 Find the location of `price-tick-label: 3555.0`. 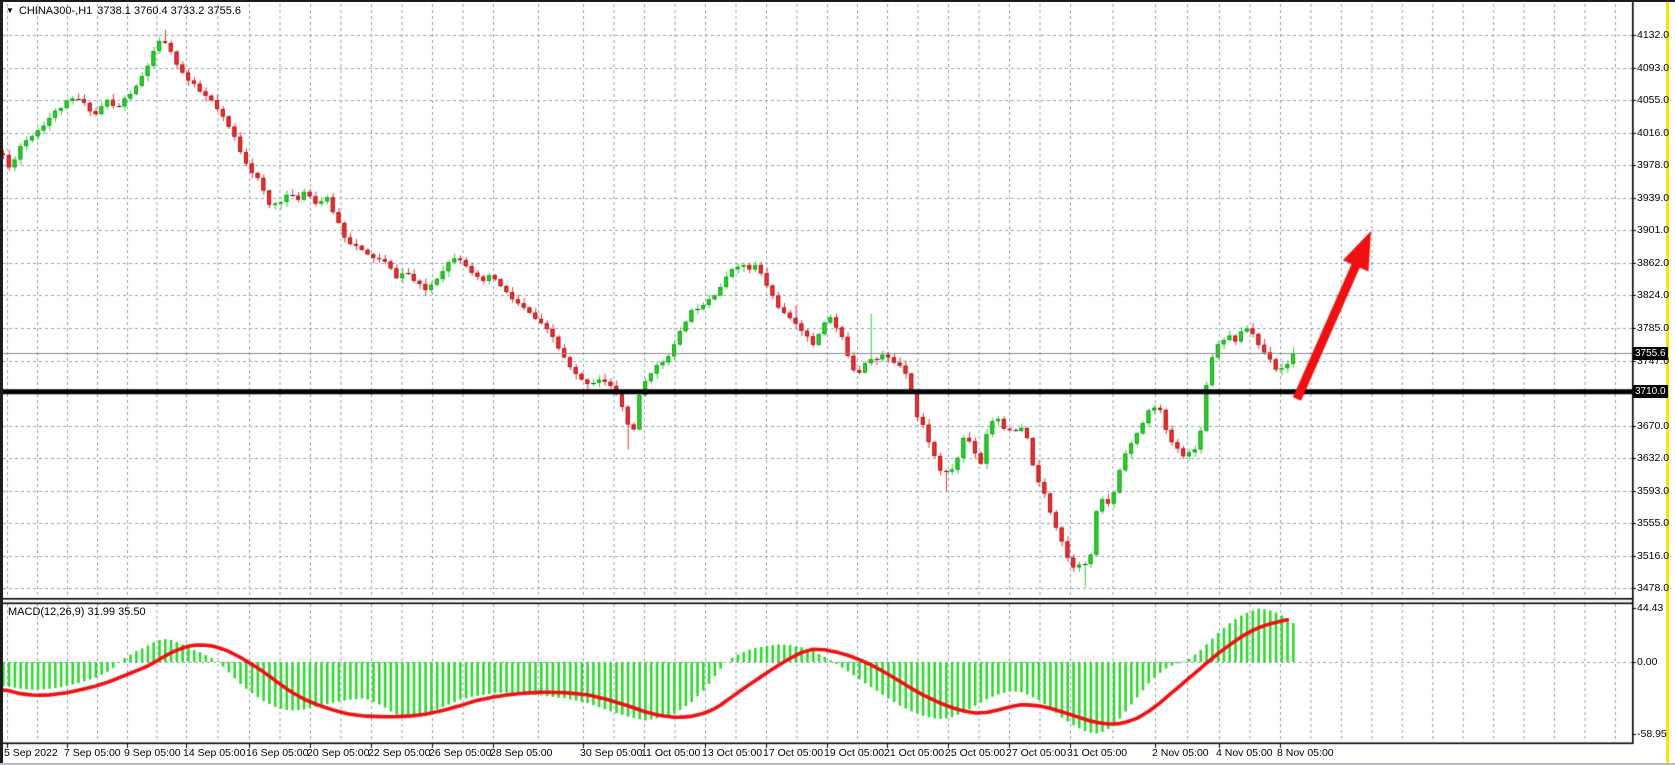

price-tick-label: 3555.0 is located at coordinates (1653, 522).